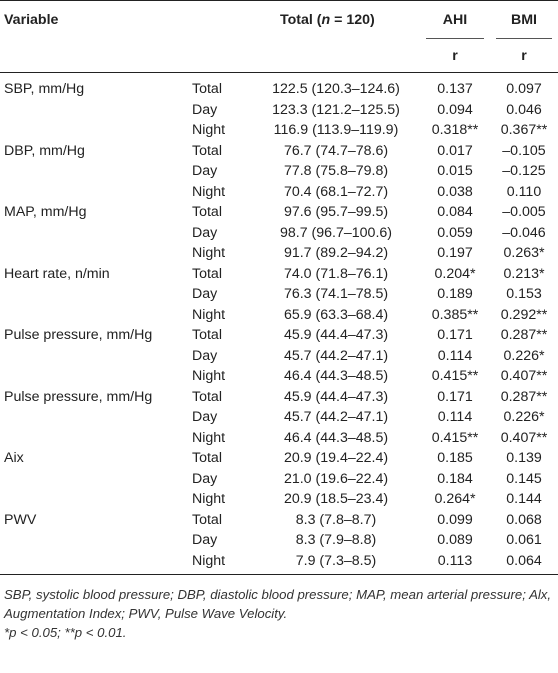  I want to click on bmi-r-value: –0.005, so click(524, 212).